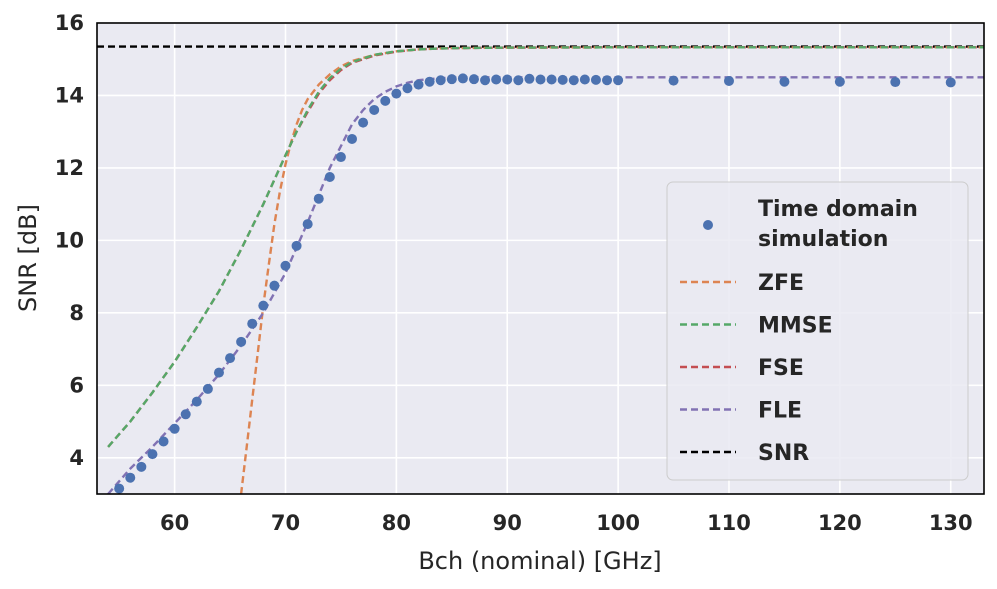 Image resolution: width=997 pixels, height=589 pixels. I want to click on legend-label-time-domain-simulation-1: simulation, so click(823, 239).